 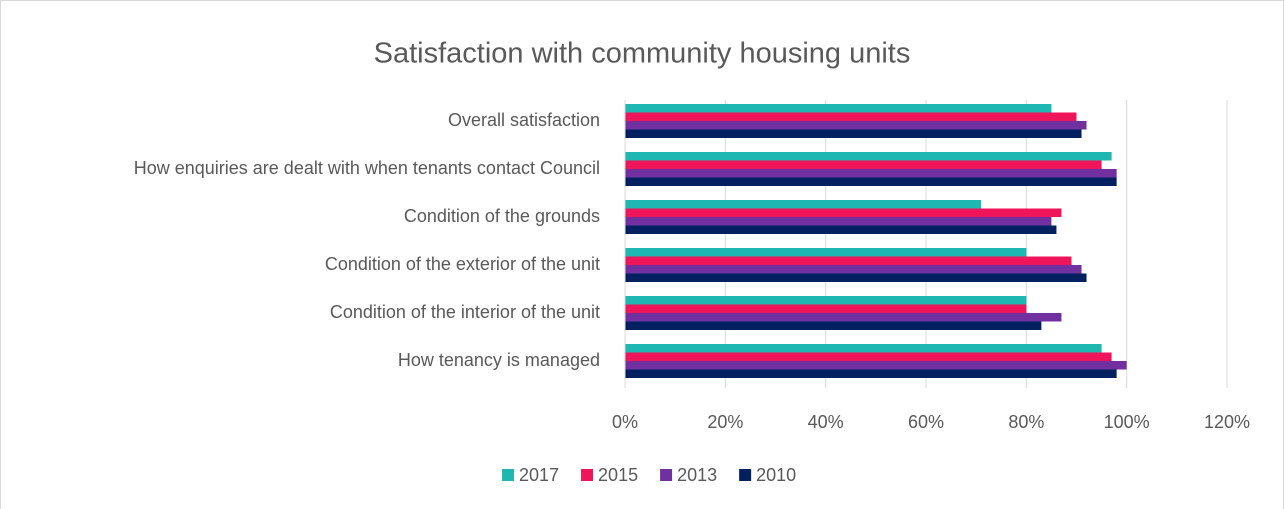 I want to click on y-tick-label: Condition of the exterior of the unit, so click(x=462, y=264).